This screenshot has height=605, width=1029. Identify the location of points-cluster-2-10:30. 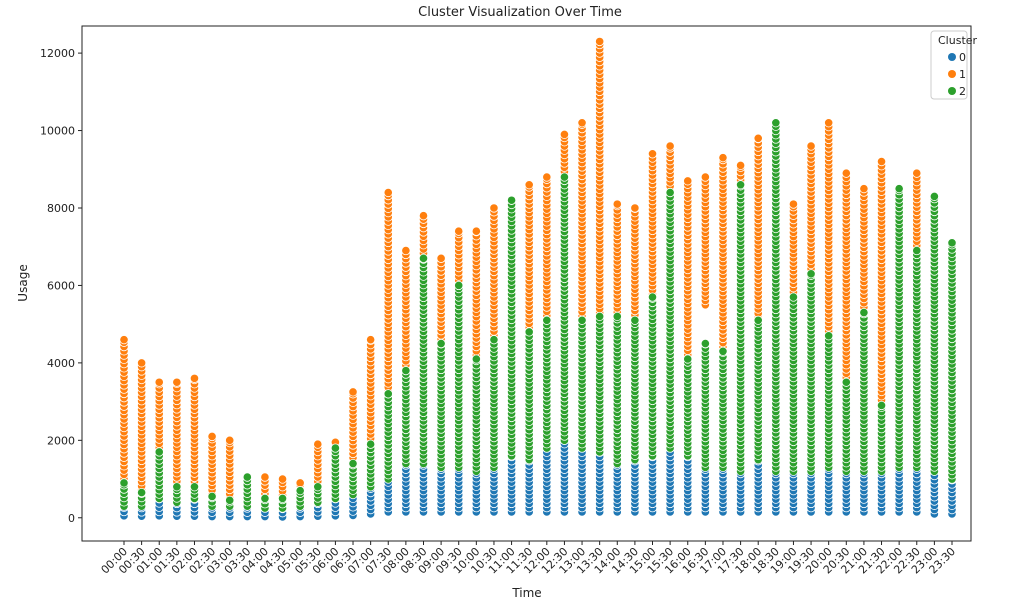
(494, 404).